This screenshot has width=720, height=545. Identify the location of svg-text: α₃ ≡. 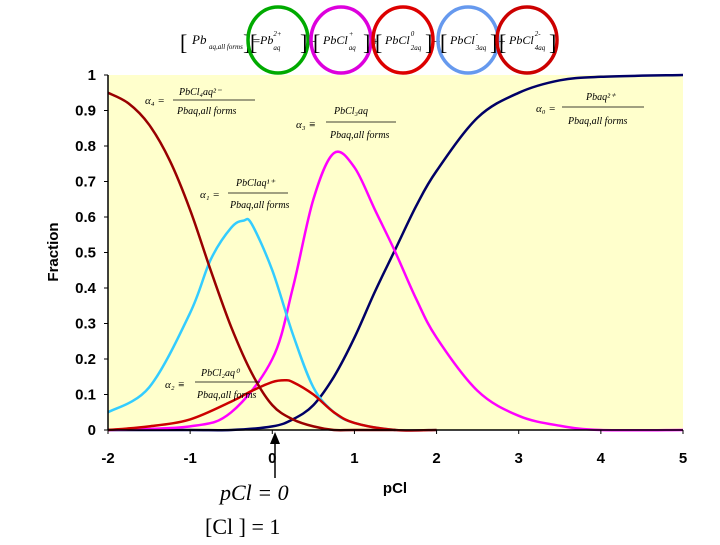
(306, 125).